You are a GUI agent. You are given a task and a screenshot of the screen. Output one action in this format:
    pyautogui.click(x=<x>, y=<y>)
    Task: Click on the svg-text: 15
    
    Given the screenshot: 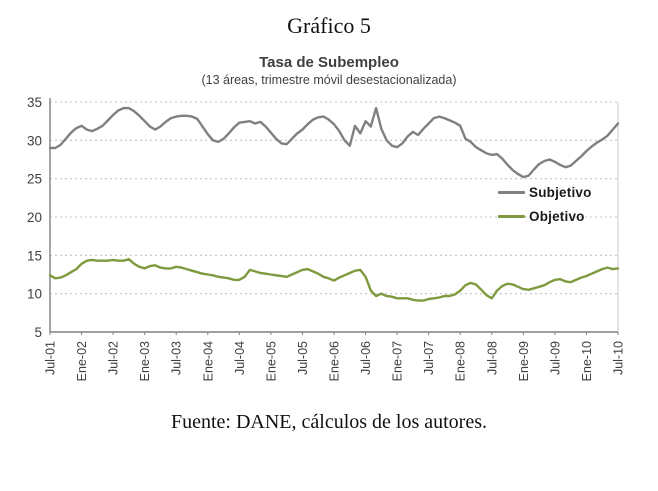 What is the action you would take?
    pyautogui.click(x=34, y=255)
    